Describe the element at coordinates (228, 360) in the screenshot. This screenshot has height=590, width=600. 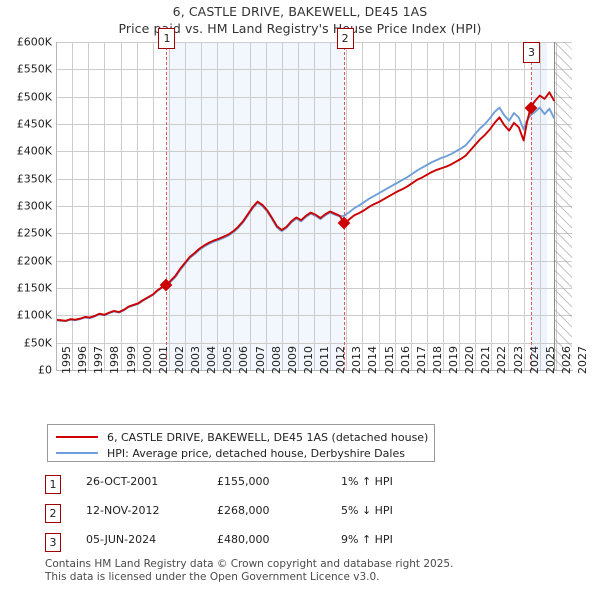
I see `x-axis-tick-label: 2005` at that location.